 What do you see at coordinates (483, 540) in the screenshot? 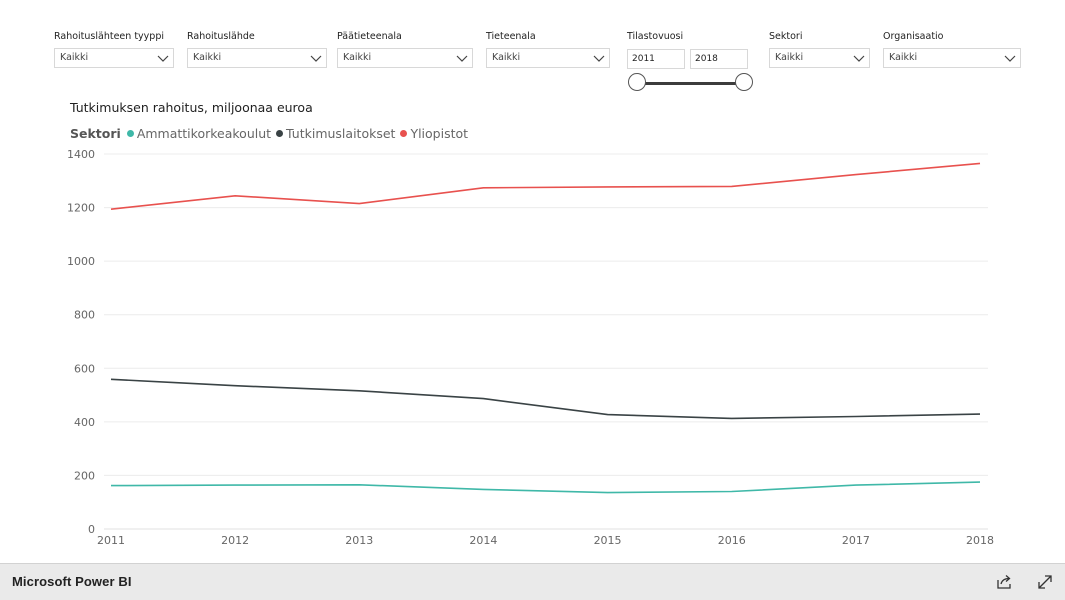
I see `x-tick-label: 2014` at bounding box center [483, 540].